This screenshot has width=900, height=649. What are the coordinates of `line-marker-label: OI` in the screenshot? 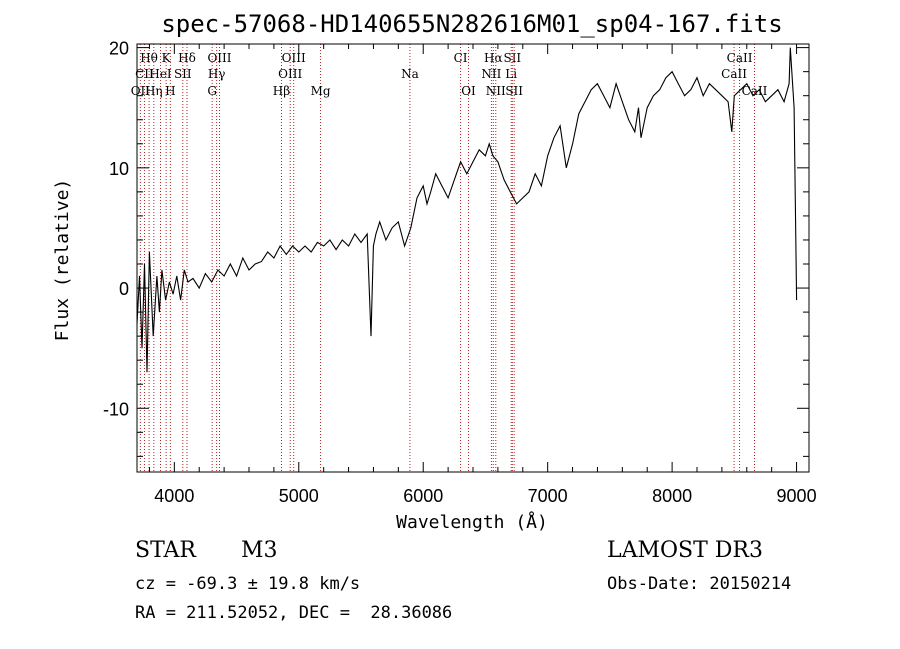 It's located at (468, 91).